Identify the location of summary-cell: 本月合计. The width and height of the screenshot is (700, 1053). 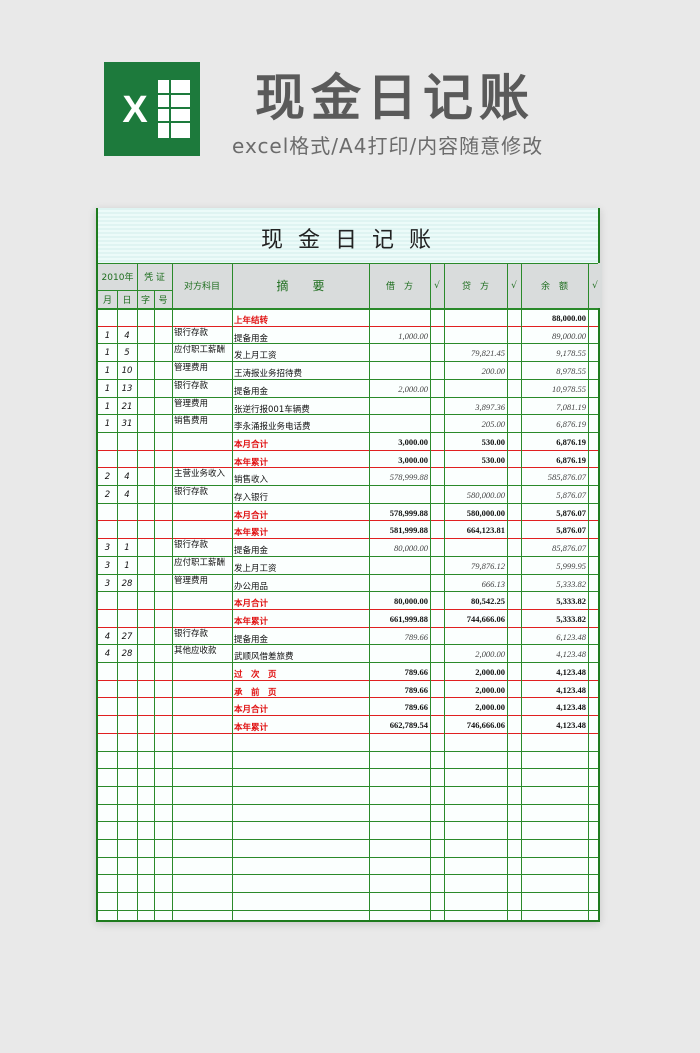
(251, 444).